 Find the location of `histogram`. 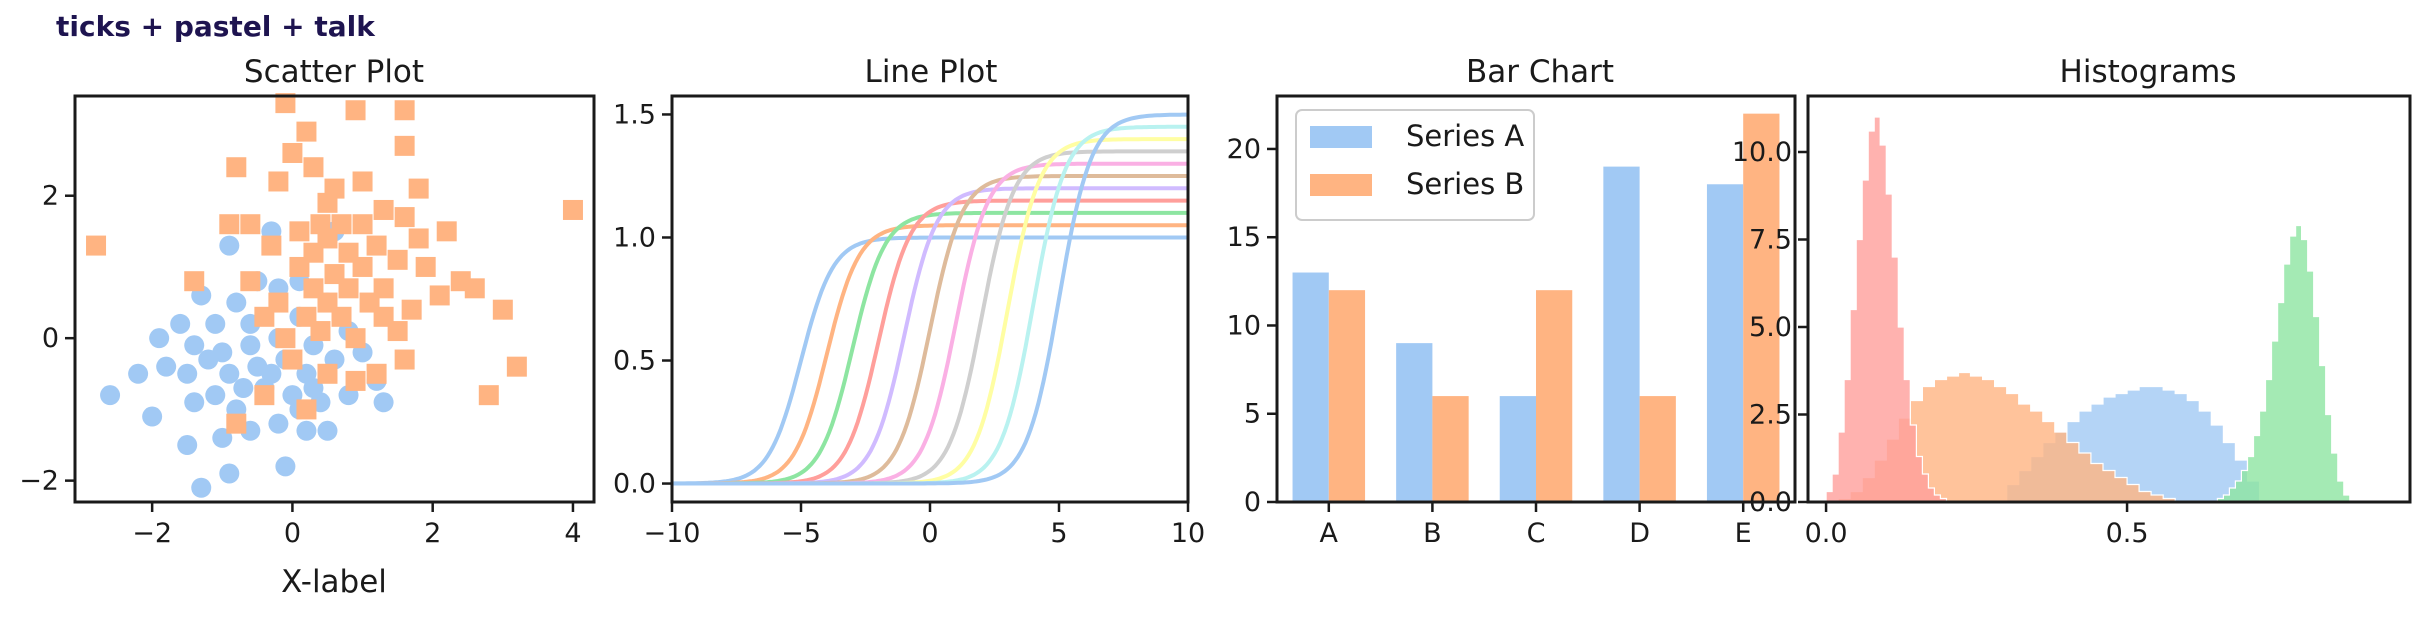

histogram is located at coordinates (2283, 363).